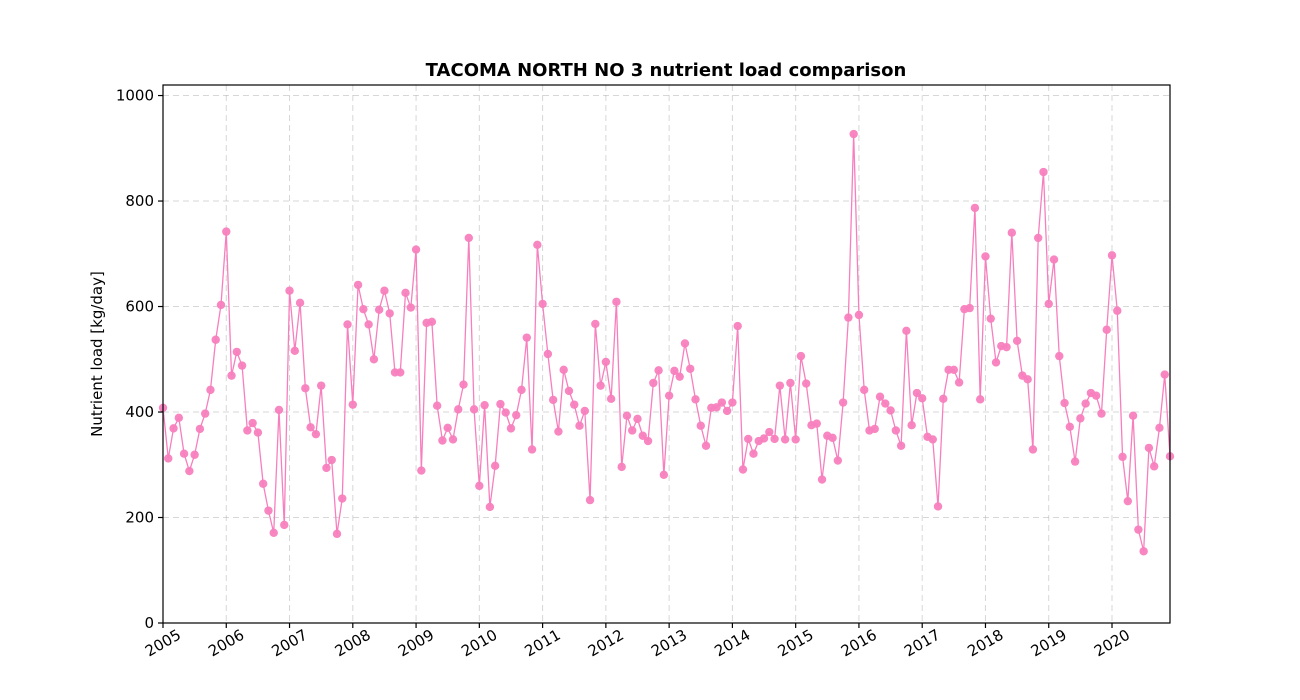  What do you see at coordinates (732, 643) in the screenshot?
I see `x-tick-label: 2014` at bounding box center [732, 643].